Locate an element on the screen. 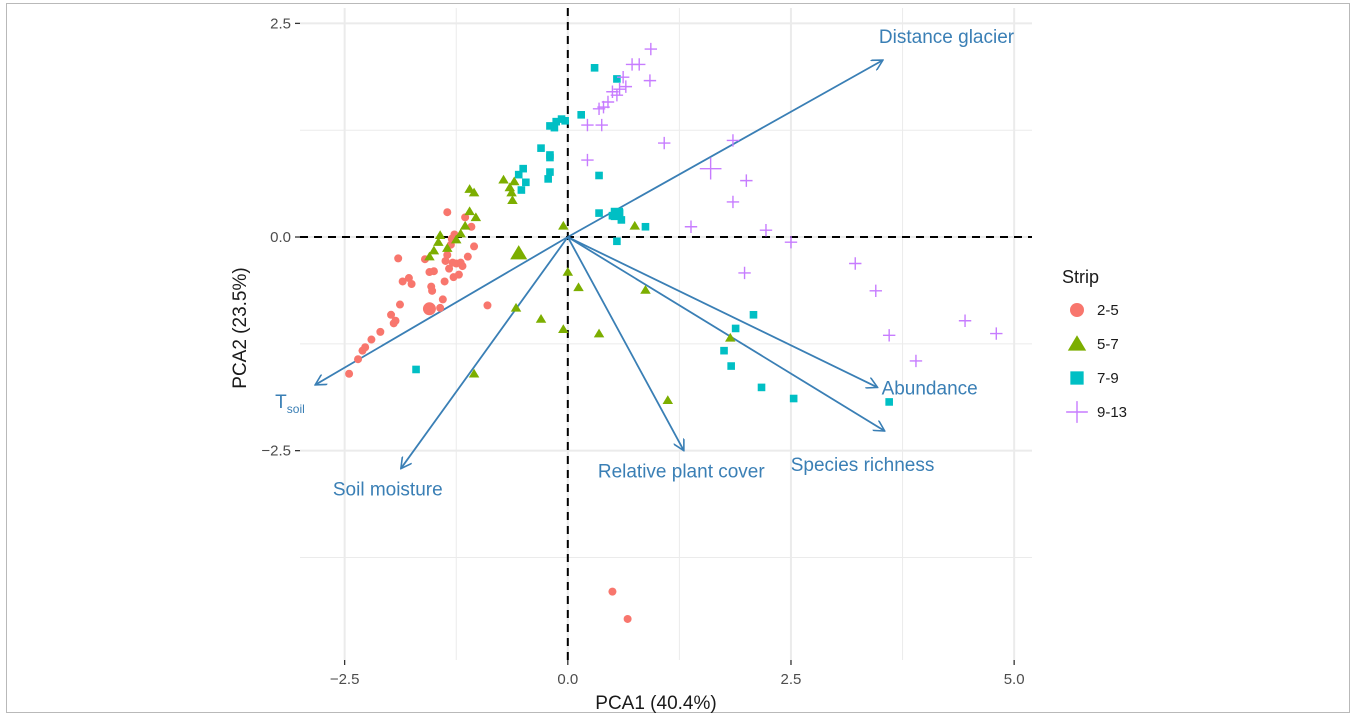 The image size is (1357, 718). legend-title: Strip is located at coordinates (1080, 277).